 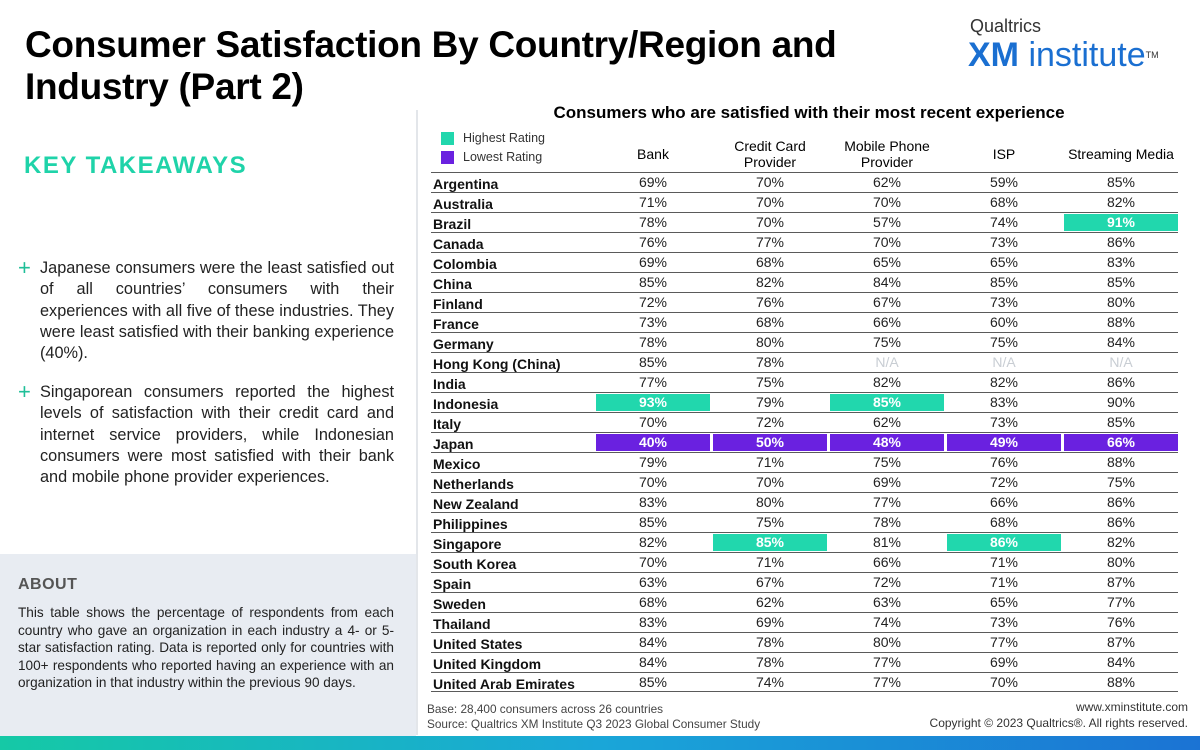 What do you see at coordinates (466, 404) in the screenshot?
I see `country-label: Indonesia` at bounding box center [466, 404].